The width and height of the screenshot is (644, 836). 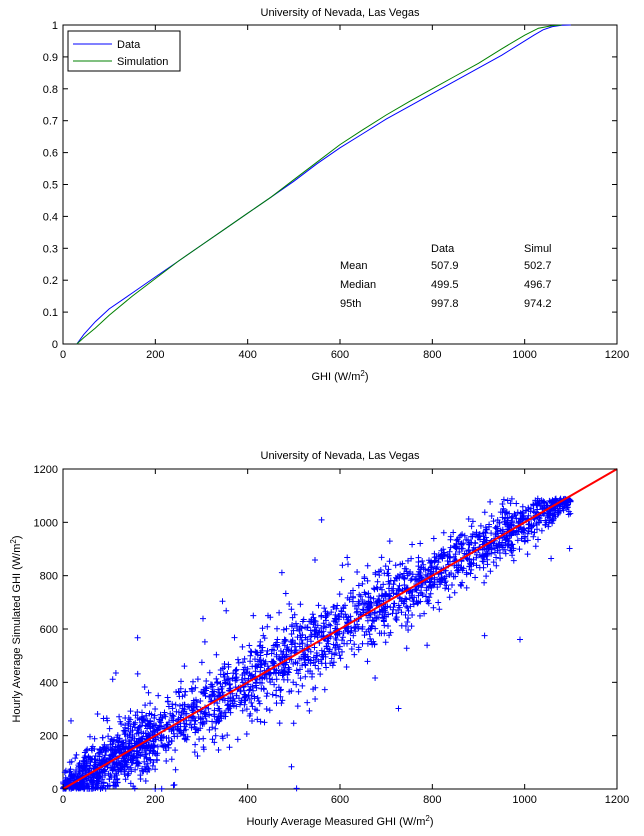 I want to click on cdf-y-tick-label: 0.2, so click(x=50, y=281).